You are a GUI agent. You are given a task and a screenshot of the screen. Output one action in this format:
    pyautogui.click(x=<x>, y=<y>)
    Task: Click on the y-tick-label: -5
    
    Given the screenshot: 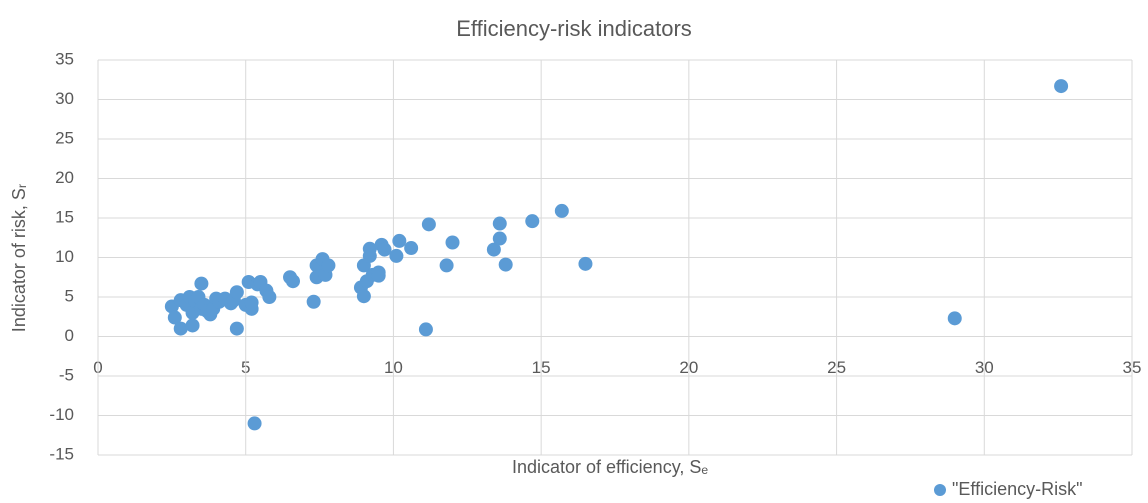 What is the action you would take?
    pyautogui.click(x=66, y=374)
    